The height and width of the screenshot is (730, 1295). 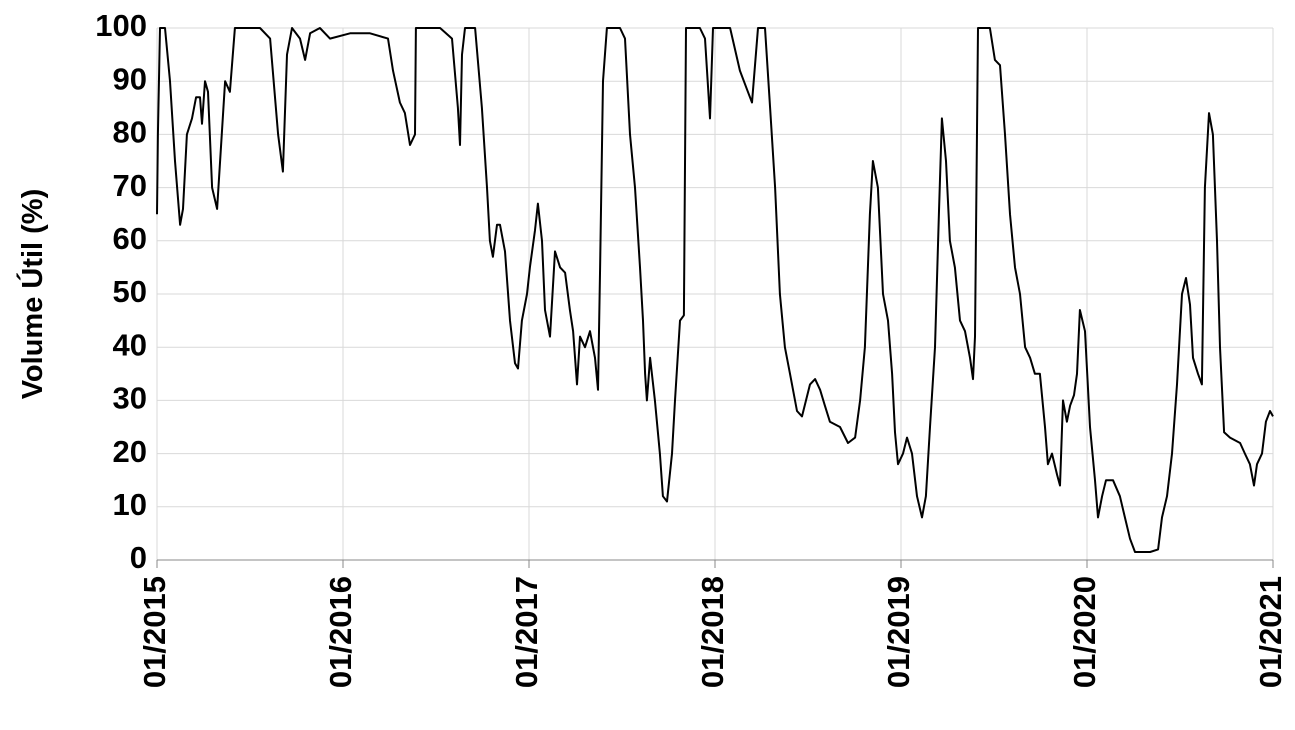 What do you see at coordinates (526, 632) in the screenshot?
I see `x-tick-label: 01/2017` at bounding box center [526, 632].